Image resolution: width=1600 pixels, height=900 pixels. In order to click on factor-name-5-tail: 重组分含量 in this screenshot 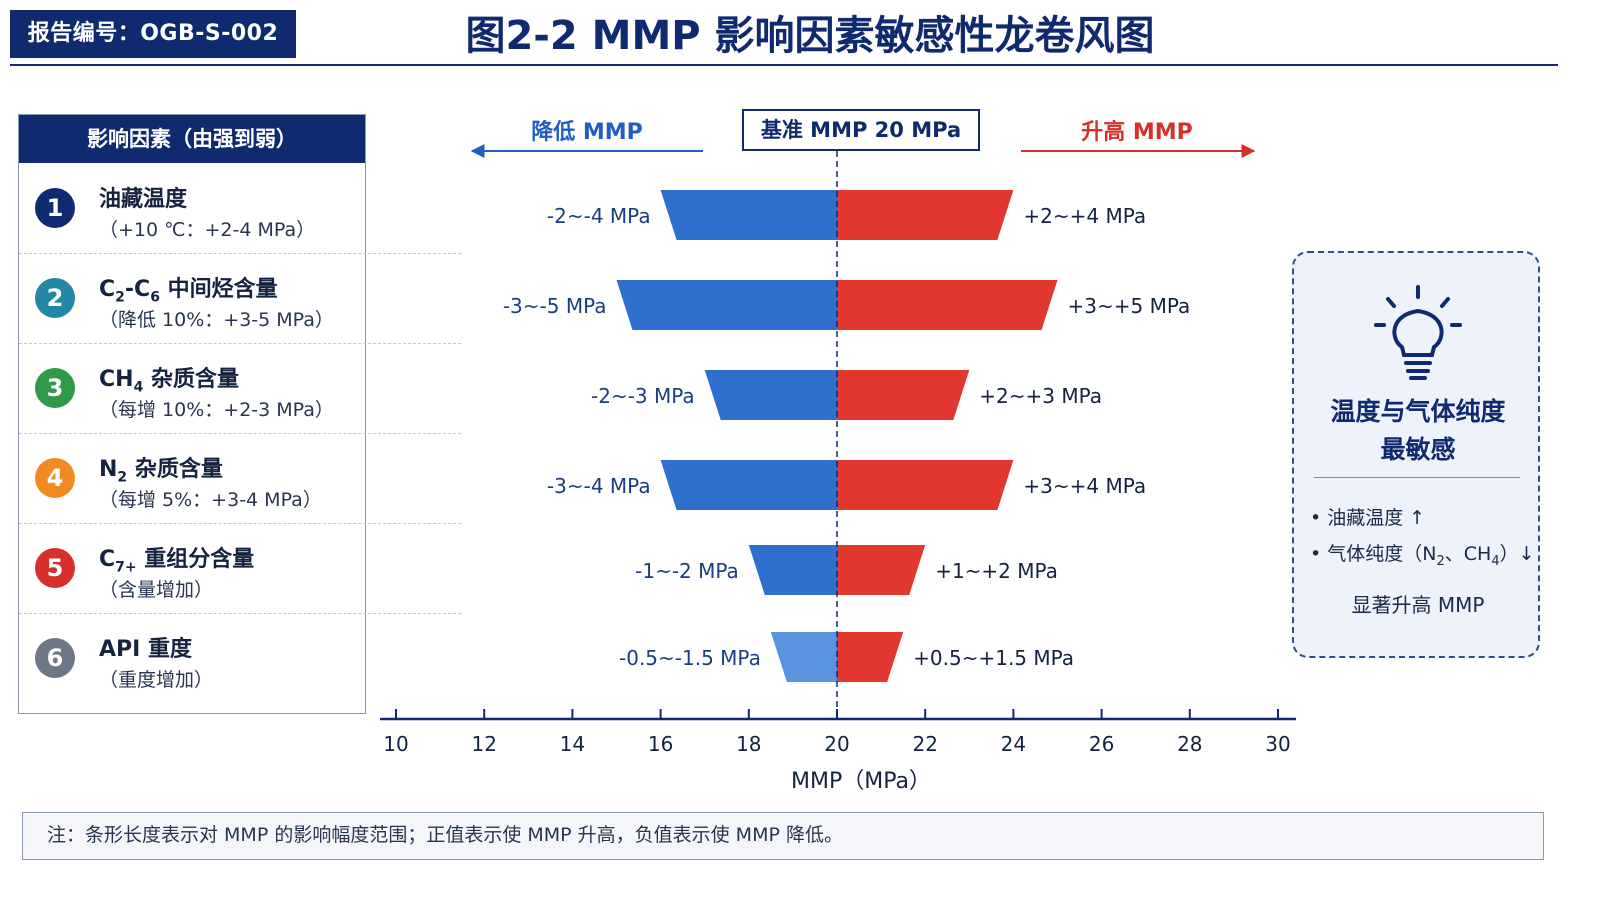, I will do `click(195, 559)`.